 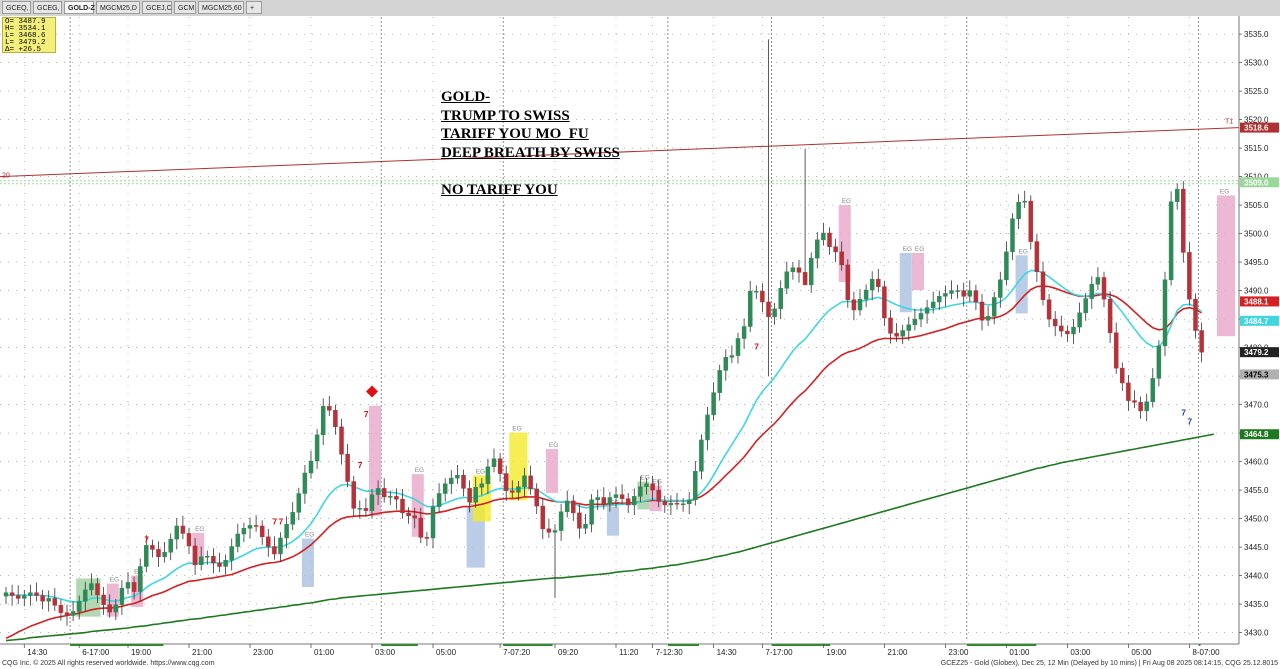 What do you see at coordinates (254, 7) in the screenshot?
I see `add-tab-button: +` at bounding box center [254, 7].